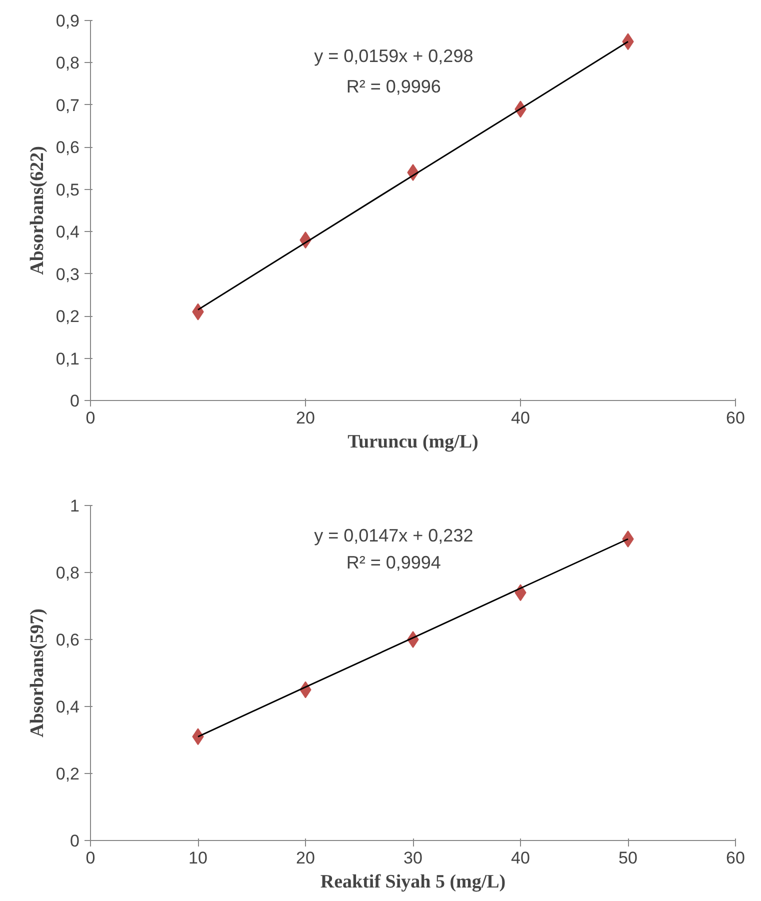 This screenshot has height=901, width=761. Describe the element at coordinates (393, 562) in the screenshot. I see `annotation: R² = 0,9994` at that location.